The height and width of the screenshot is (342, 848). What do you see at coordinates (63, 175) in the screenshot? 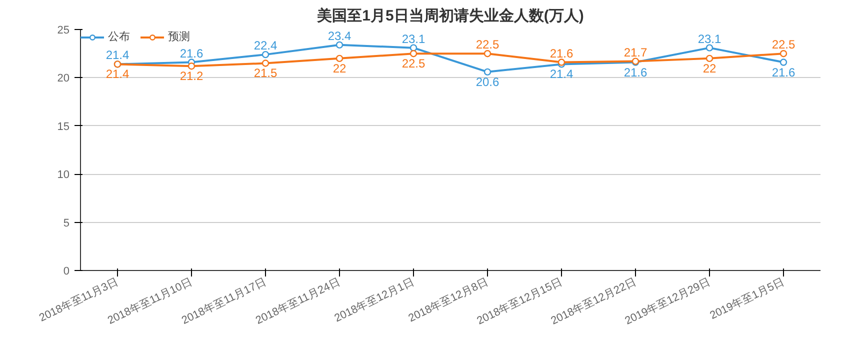
I see `y-tick-label: 10` at bounding box center [63, 175].